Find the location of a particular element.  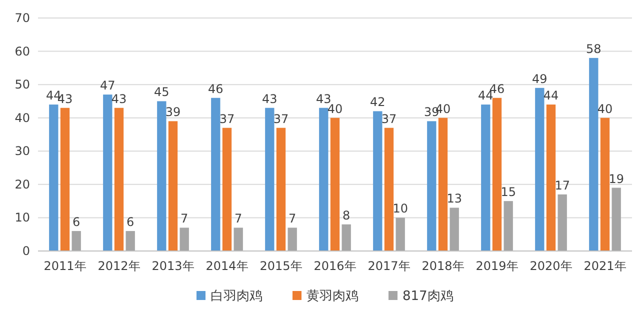

x-tick-label: 2018年 is located at coordinates (443, 266).